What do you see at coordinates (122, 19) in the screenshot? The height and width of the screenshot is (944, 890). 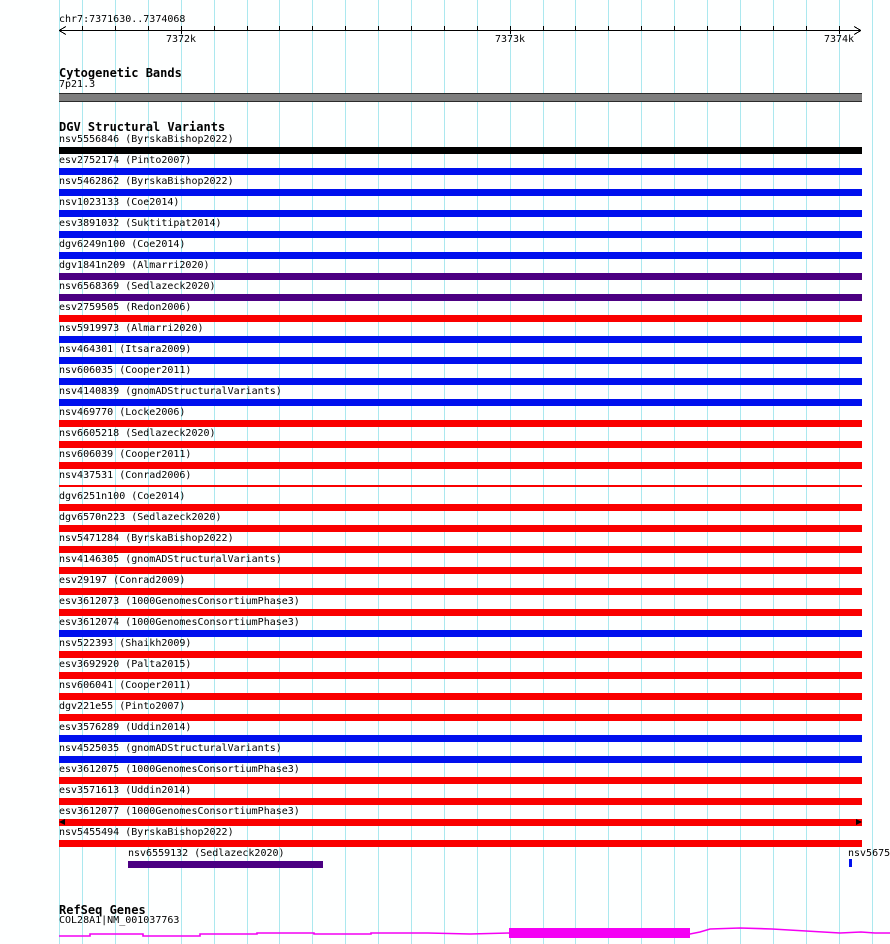 I see `region-coordinates: chr7:7371630..7374068` at bounding box center [122, 19].